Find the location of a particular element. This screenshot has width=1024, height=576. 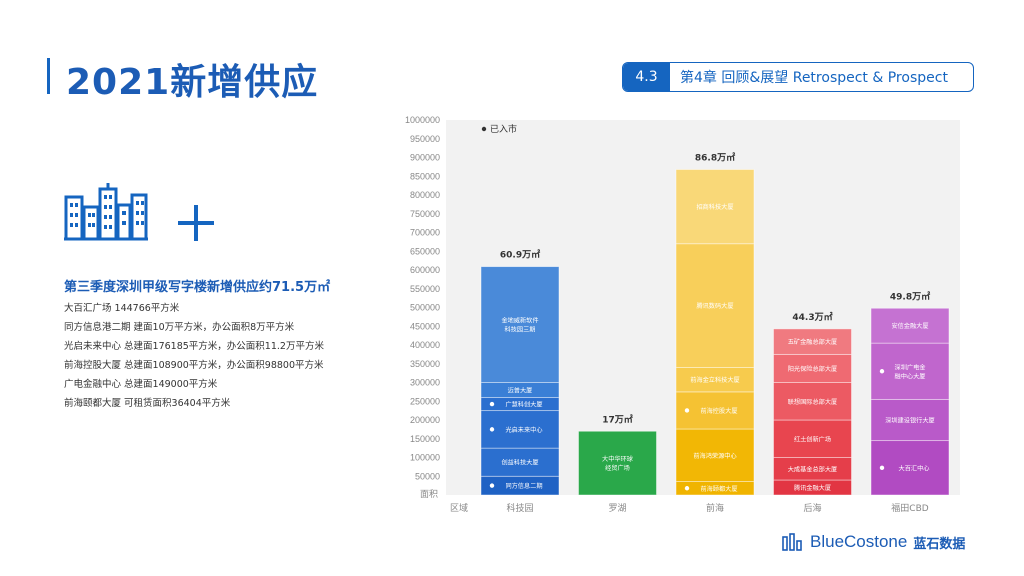

x-category-label: 福田CBD is located at coordinates (909, 508).